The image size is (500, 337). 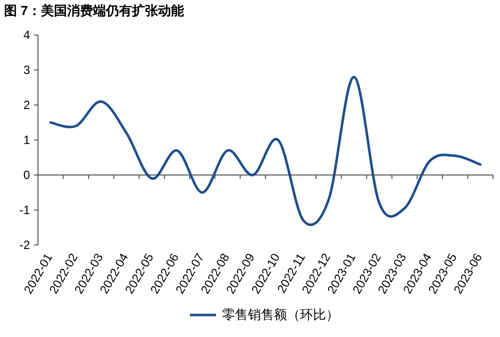 What do you see at coordinates (24, 210) in the screenshot?
I see `y-tick-label: -1` at bounding box center [24, 210].